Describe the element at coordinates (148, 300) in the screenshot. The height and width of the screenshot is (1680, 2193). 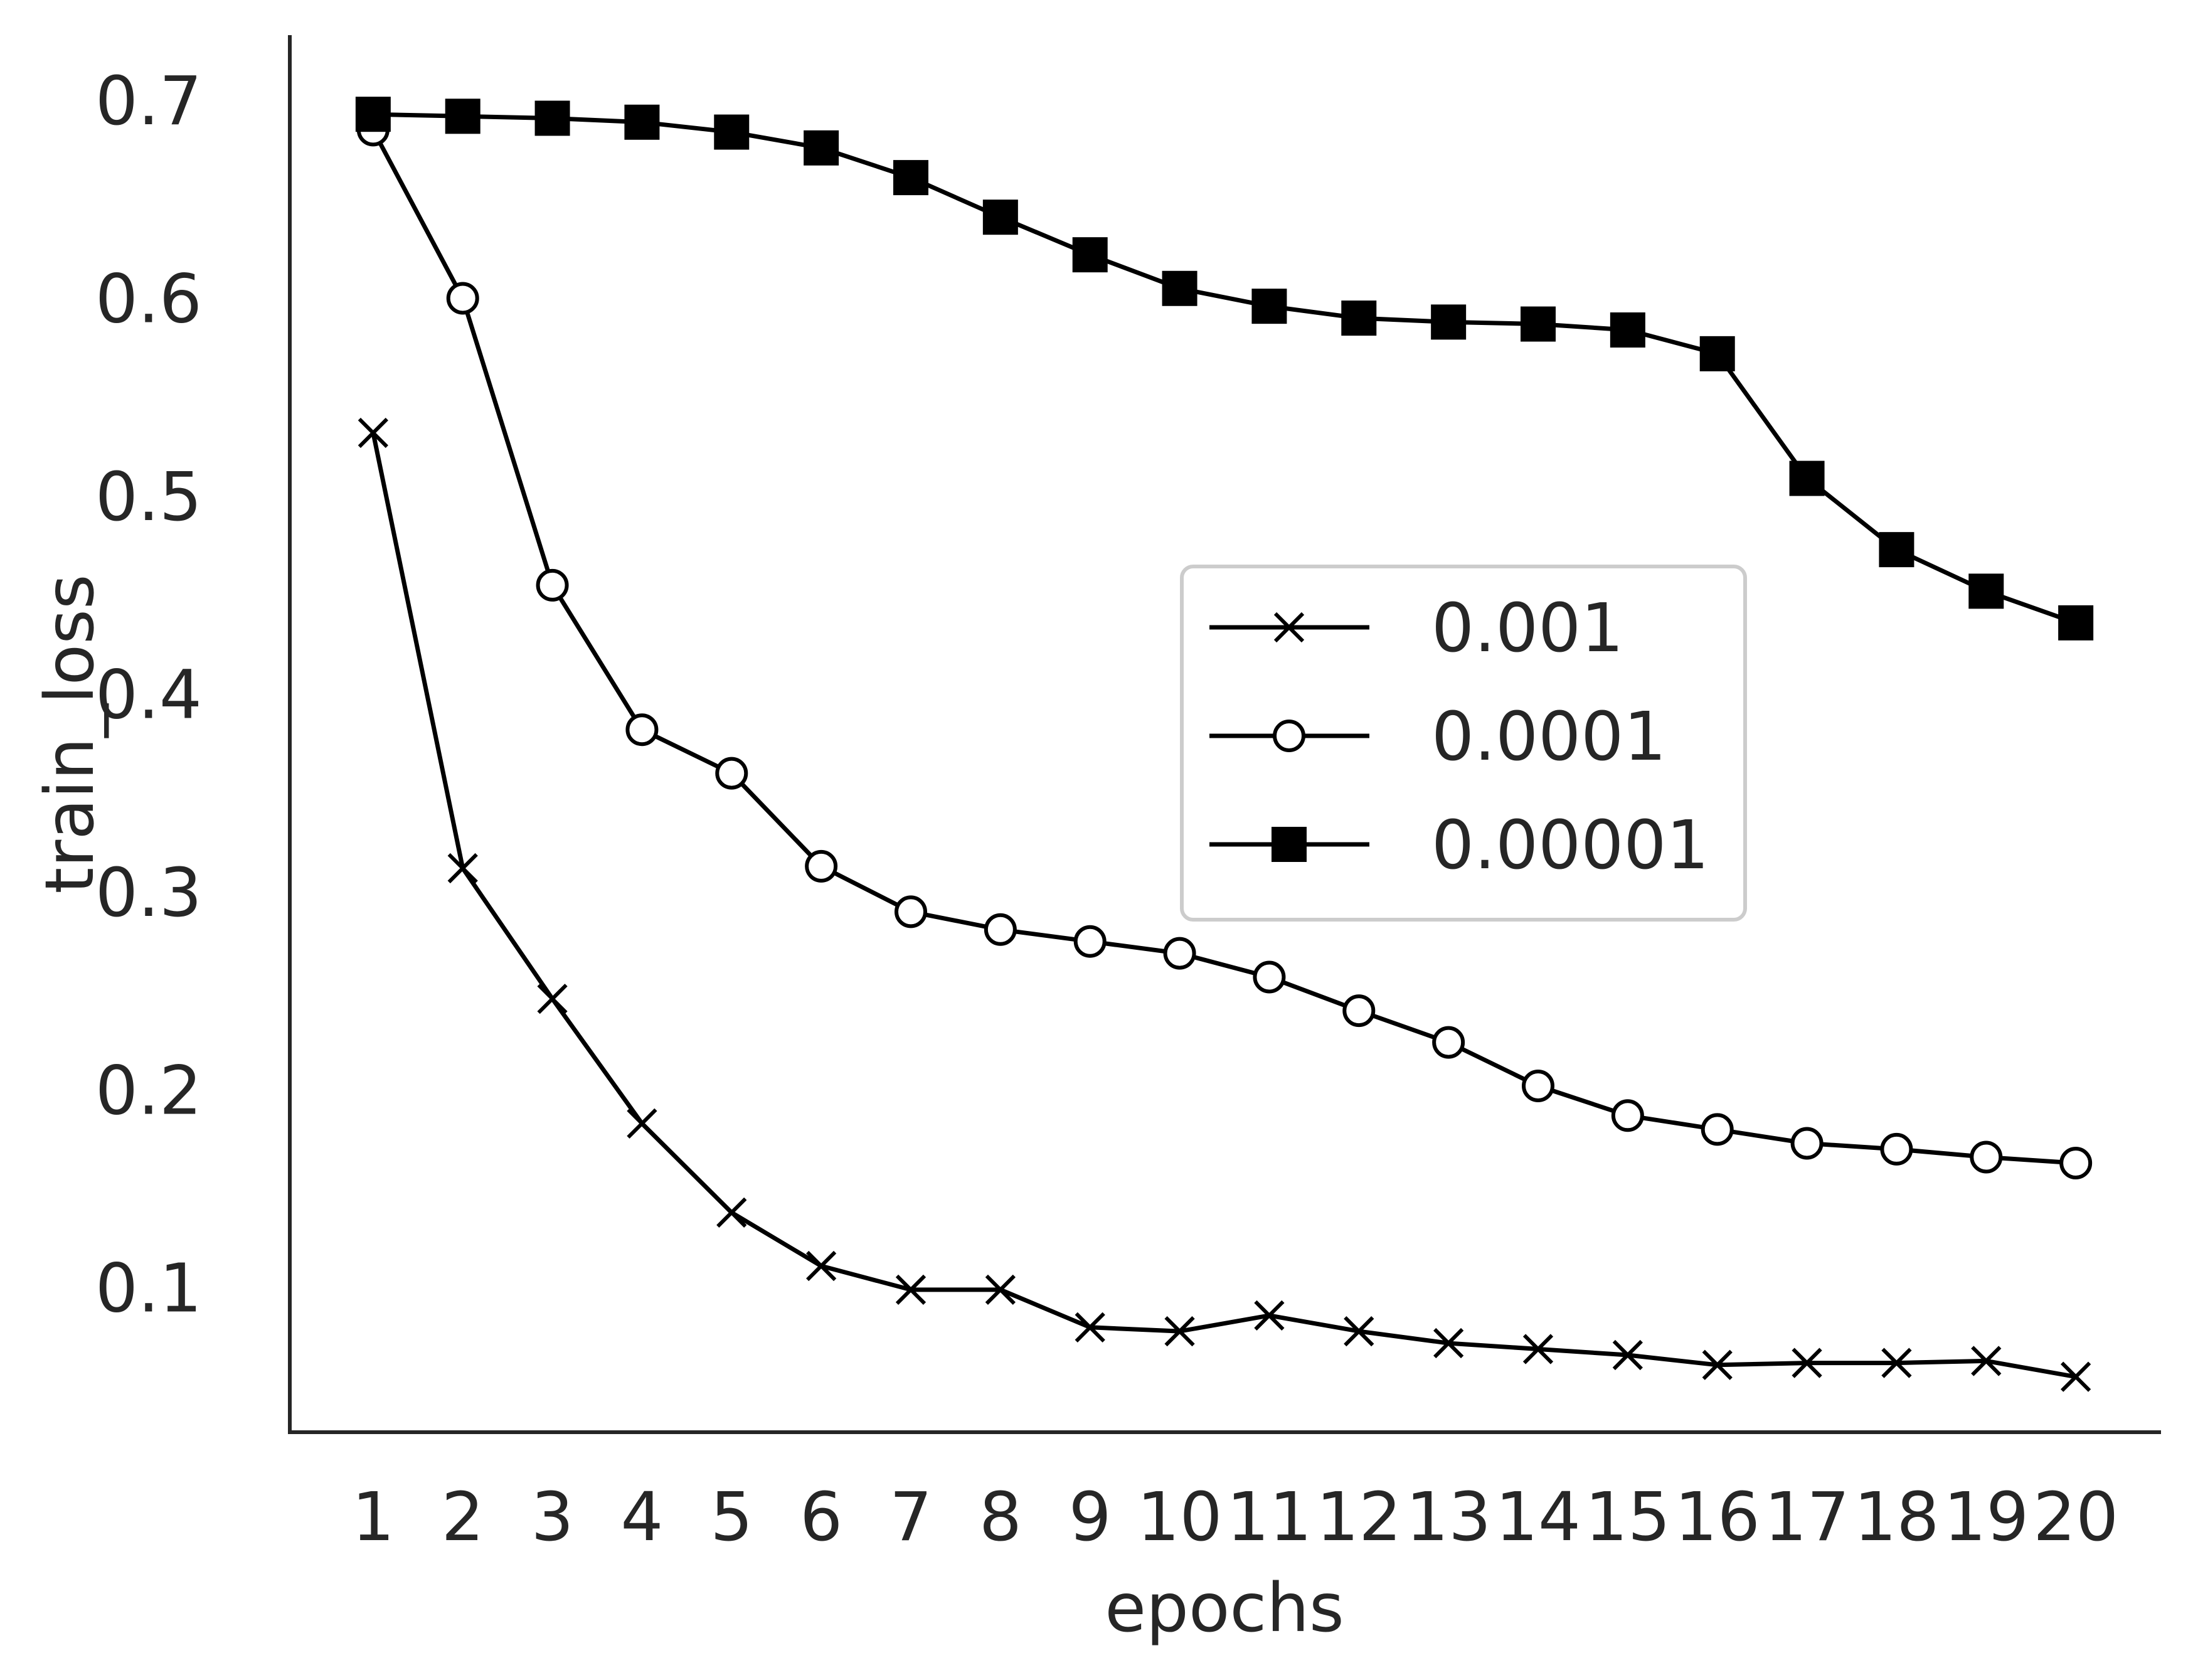
I see `y-tick-label: 0.6` at that location.